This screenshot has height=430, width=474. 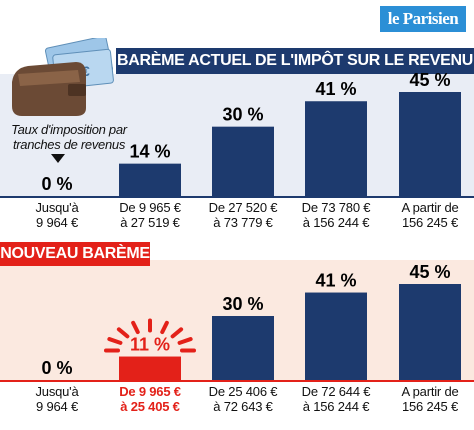 I want to click on value-label-1-0: 0 %, so click(x=56, y=368).